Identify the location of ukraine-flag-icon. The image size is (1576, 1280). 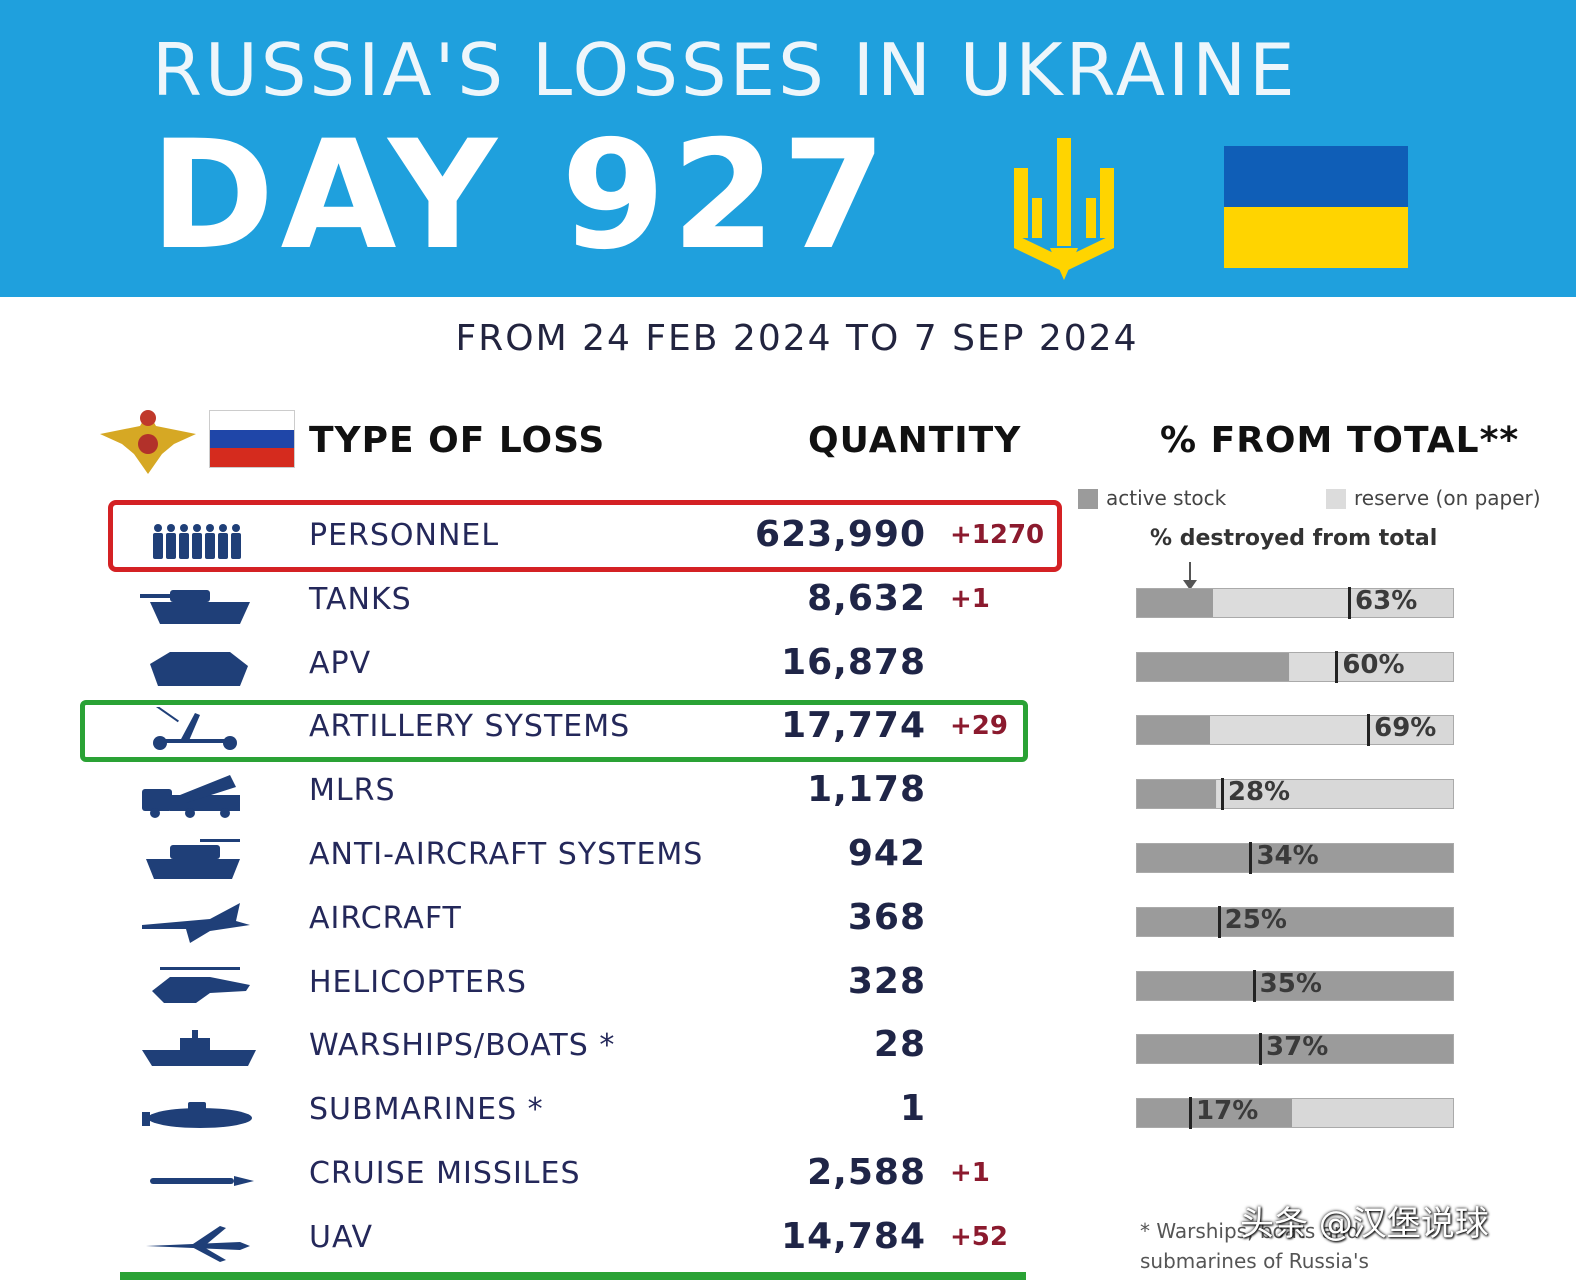
(1316, 207).